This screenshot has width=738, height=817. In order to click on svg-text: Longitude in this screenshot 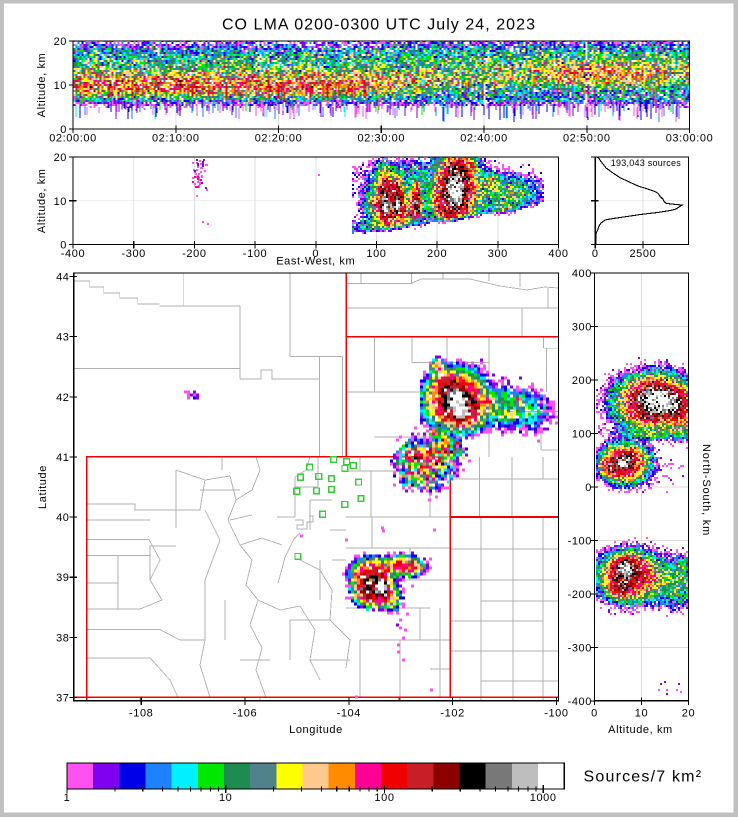, I will do `click(316, 730)`.